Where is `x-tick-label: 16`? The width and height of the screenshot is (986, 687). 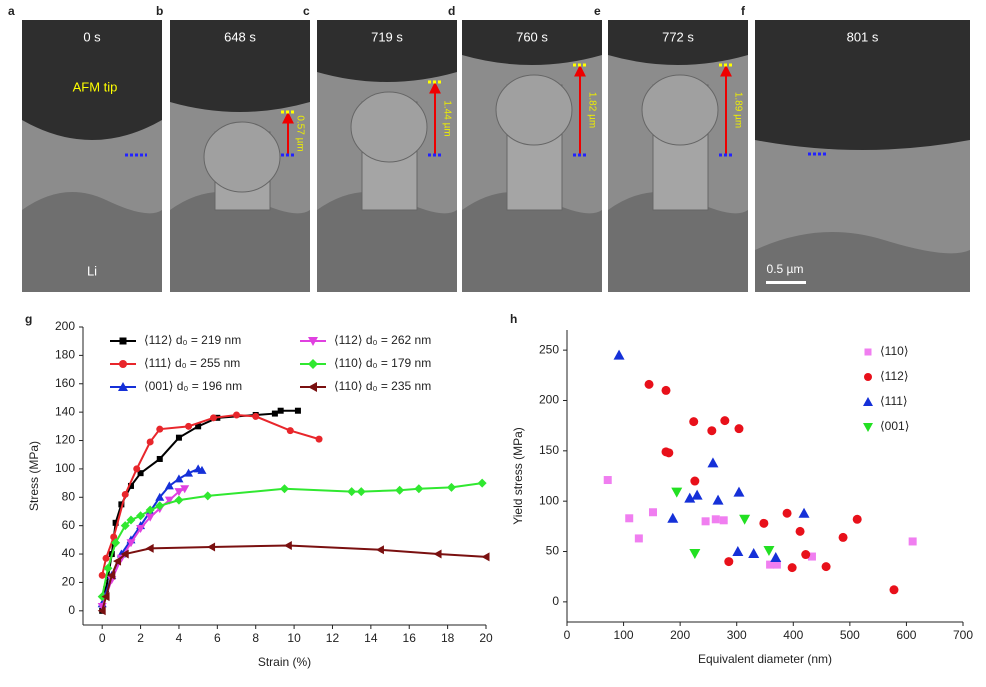 x-tick-label: 16 is located at coordinates (410, 638).